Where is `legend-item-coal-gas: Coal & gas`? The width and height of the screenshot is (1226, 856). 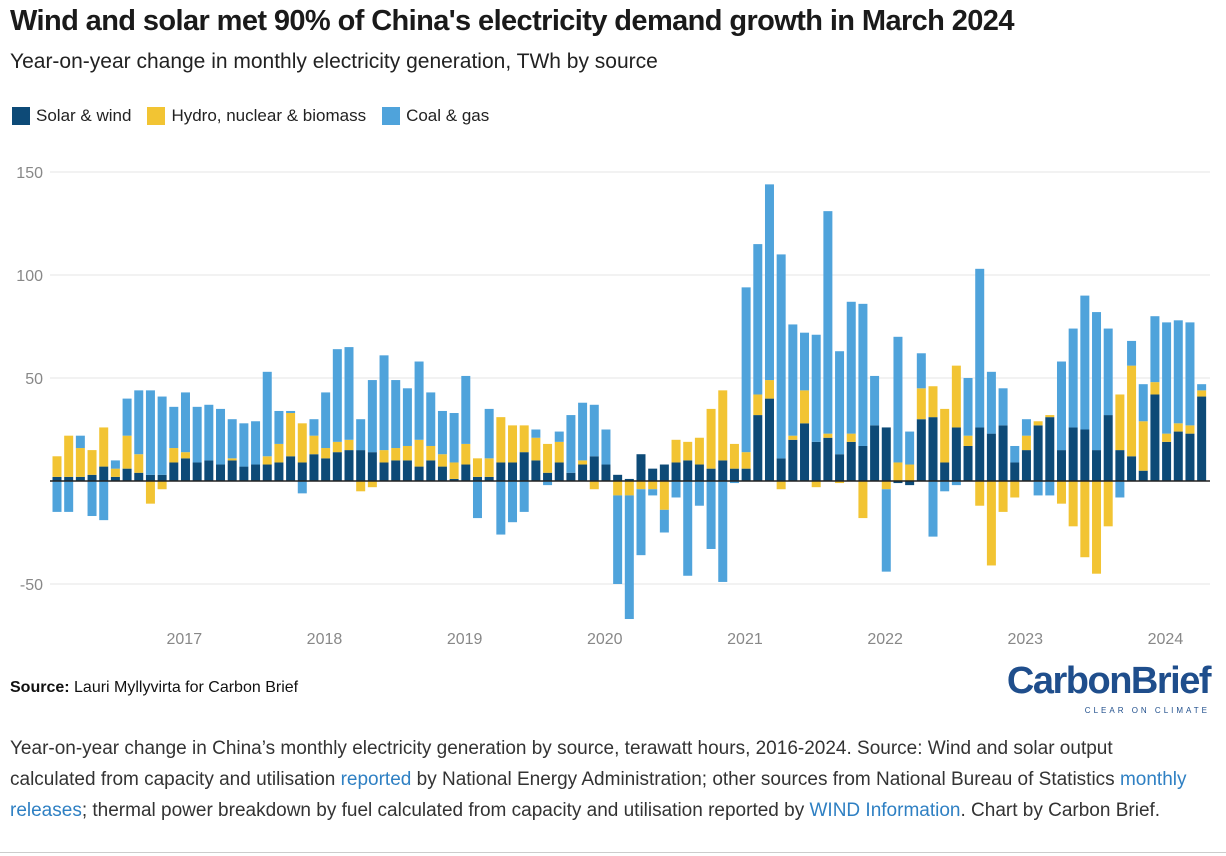
legend-item-coal-gas: Coal & gas is located at coordinates (435, 116).